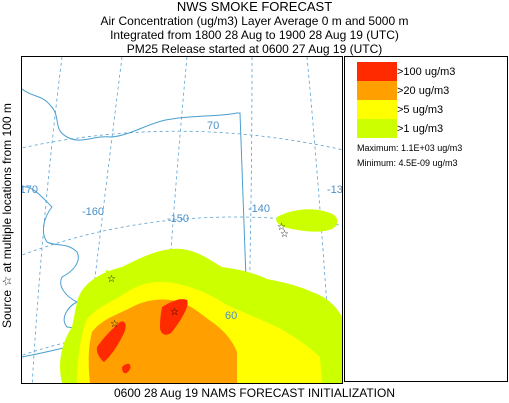  I want to click on lon-label: -130, so click(334, 190).